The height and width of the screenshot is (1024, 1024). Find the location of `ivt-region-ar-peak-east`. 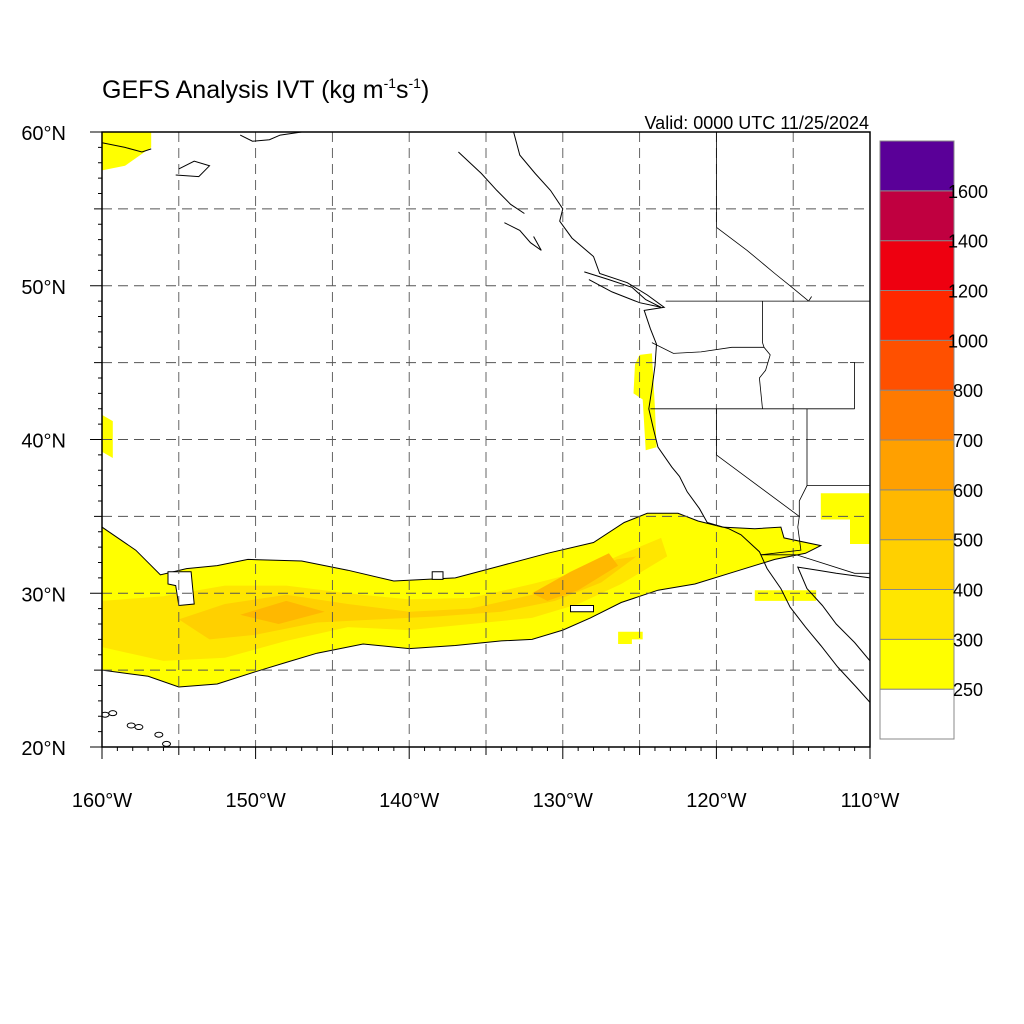

ivt-region-ar-peak-east is located at coordinates (575, 577).